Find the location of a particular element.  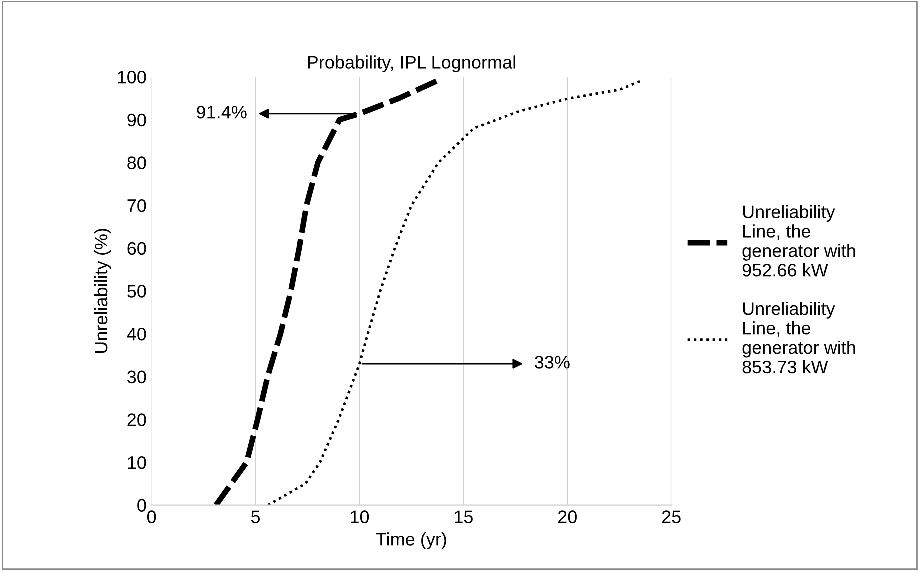

x-tick-label: 10 is located at coordinates (360, 517).